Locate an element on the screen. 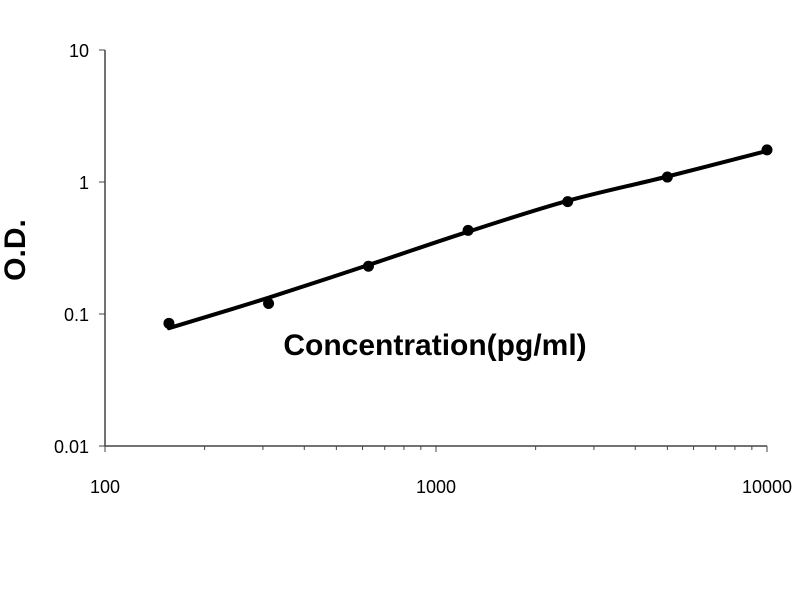 This screenshot has width=800, height=600. x-tick-labels: 100 1000 10000 is located at coordinates (441, 487).